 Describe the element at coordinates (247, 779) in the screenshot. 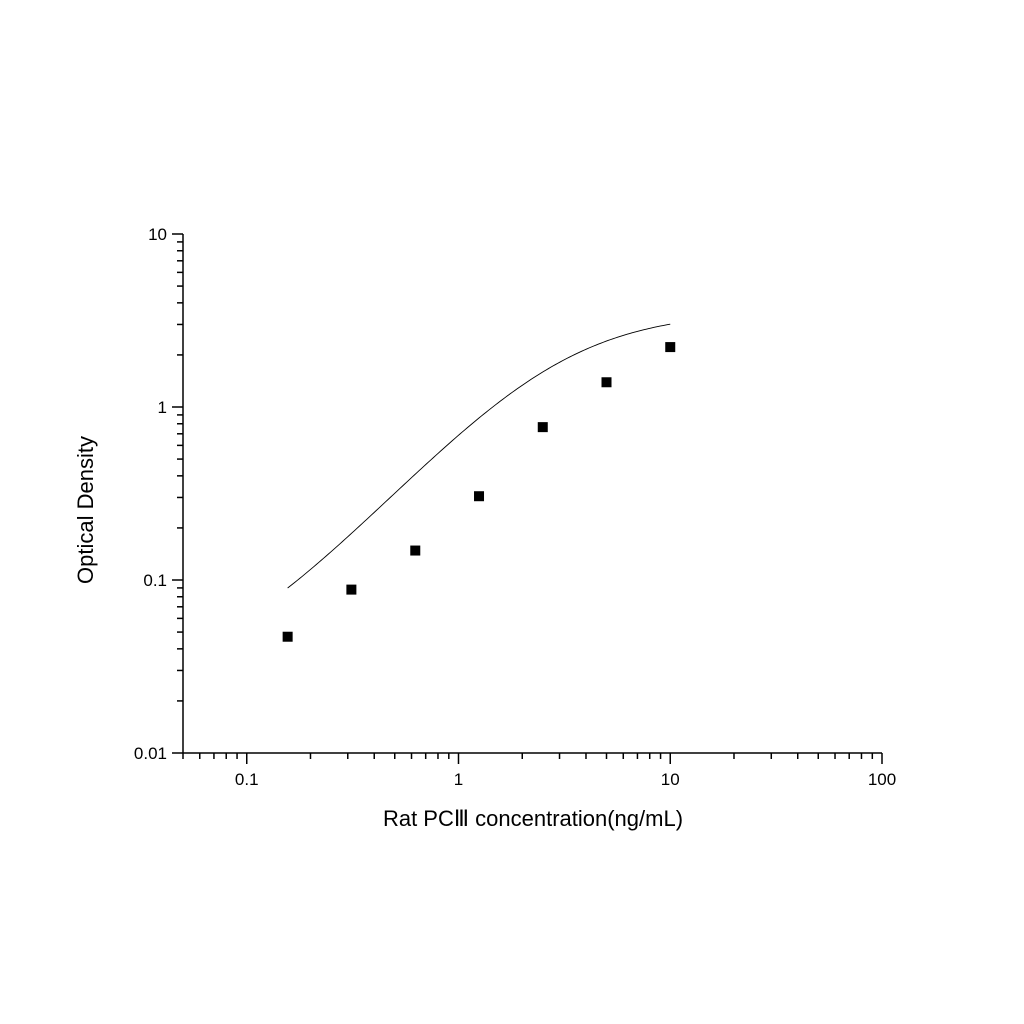

I see `x-tick-label: 0.1` at that location.